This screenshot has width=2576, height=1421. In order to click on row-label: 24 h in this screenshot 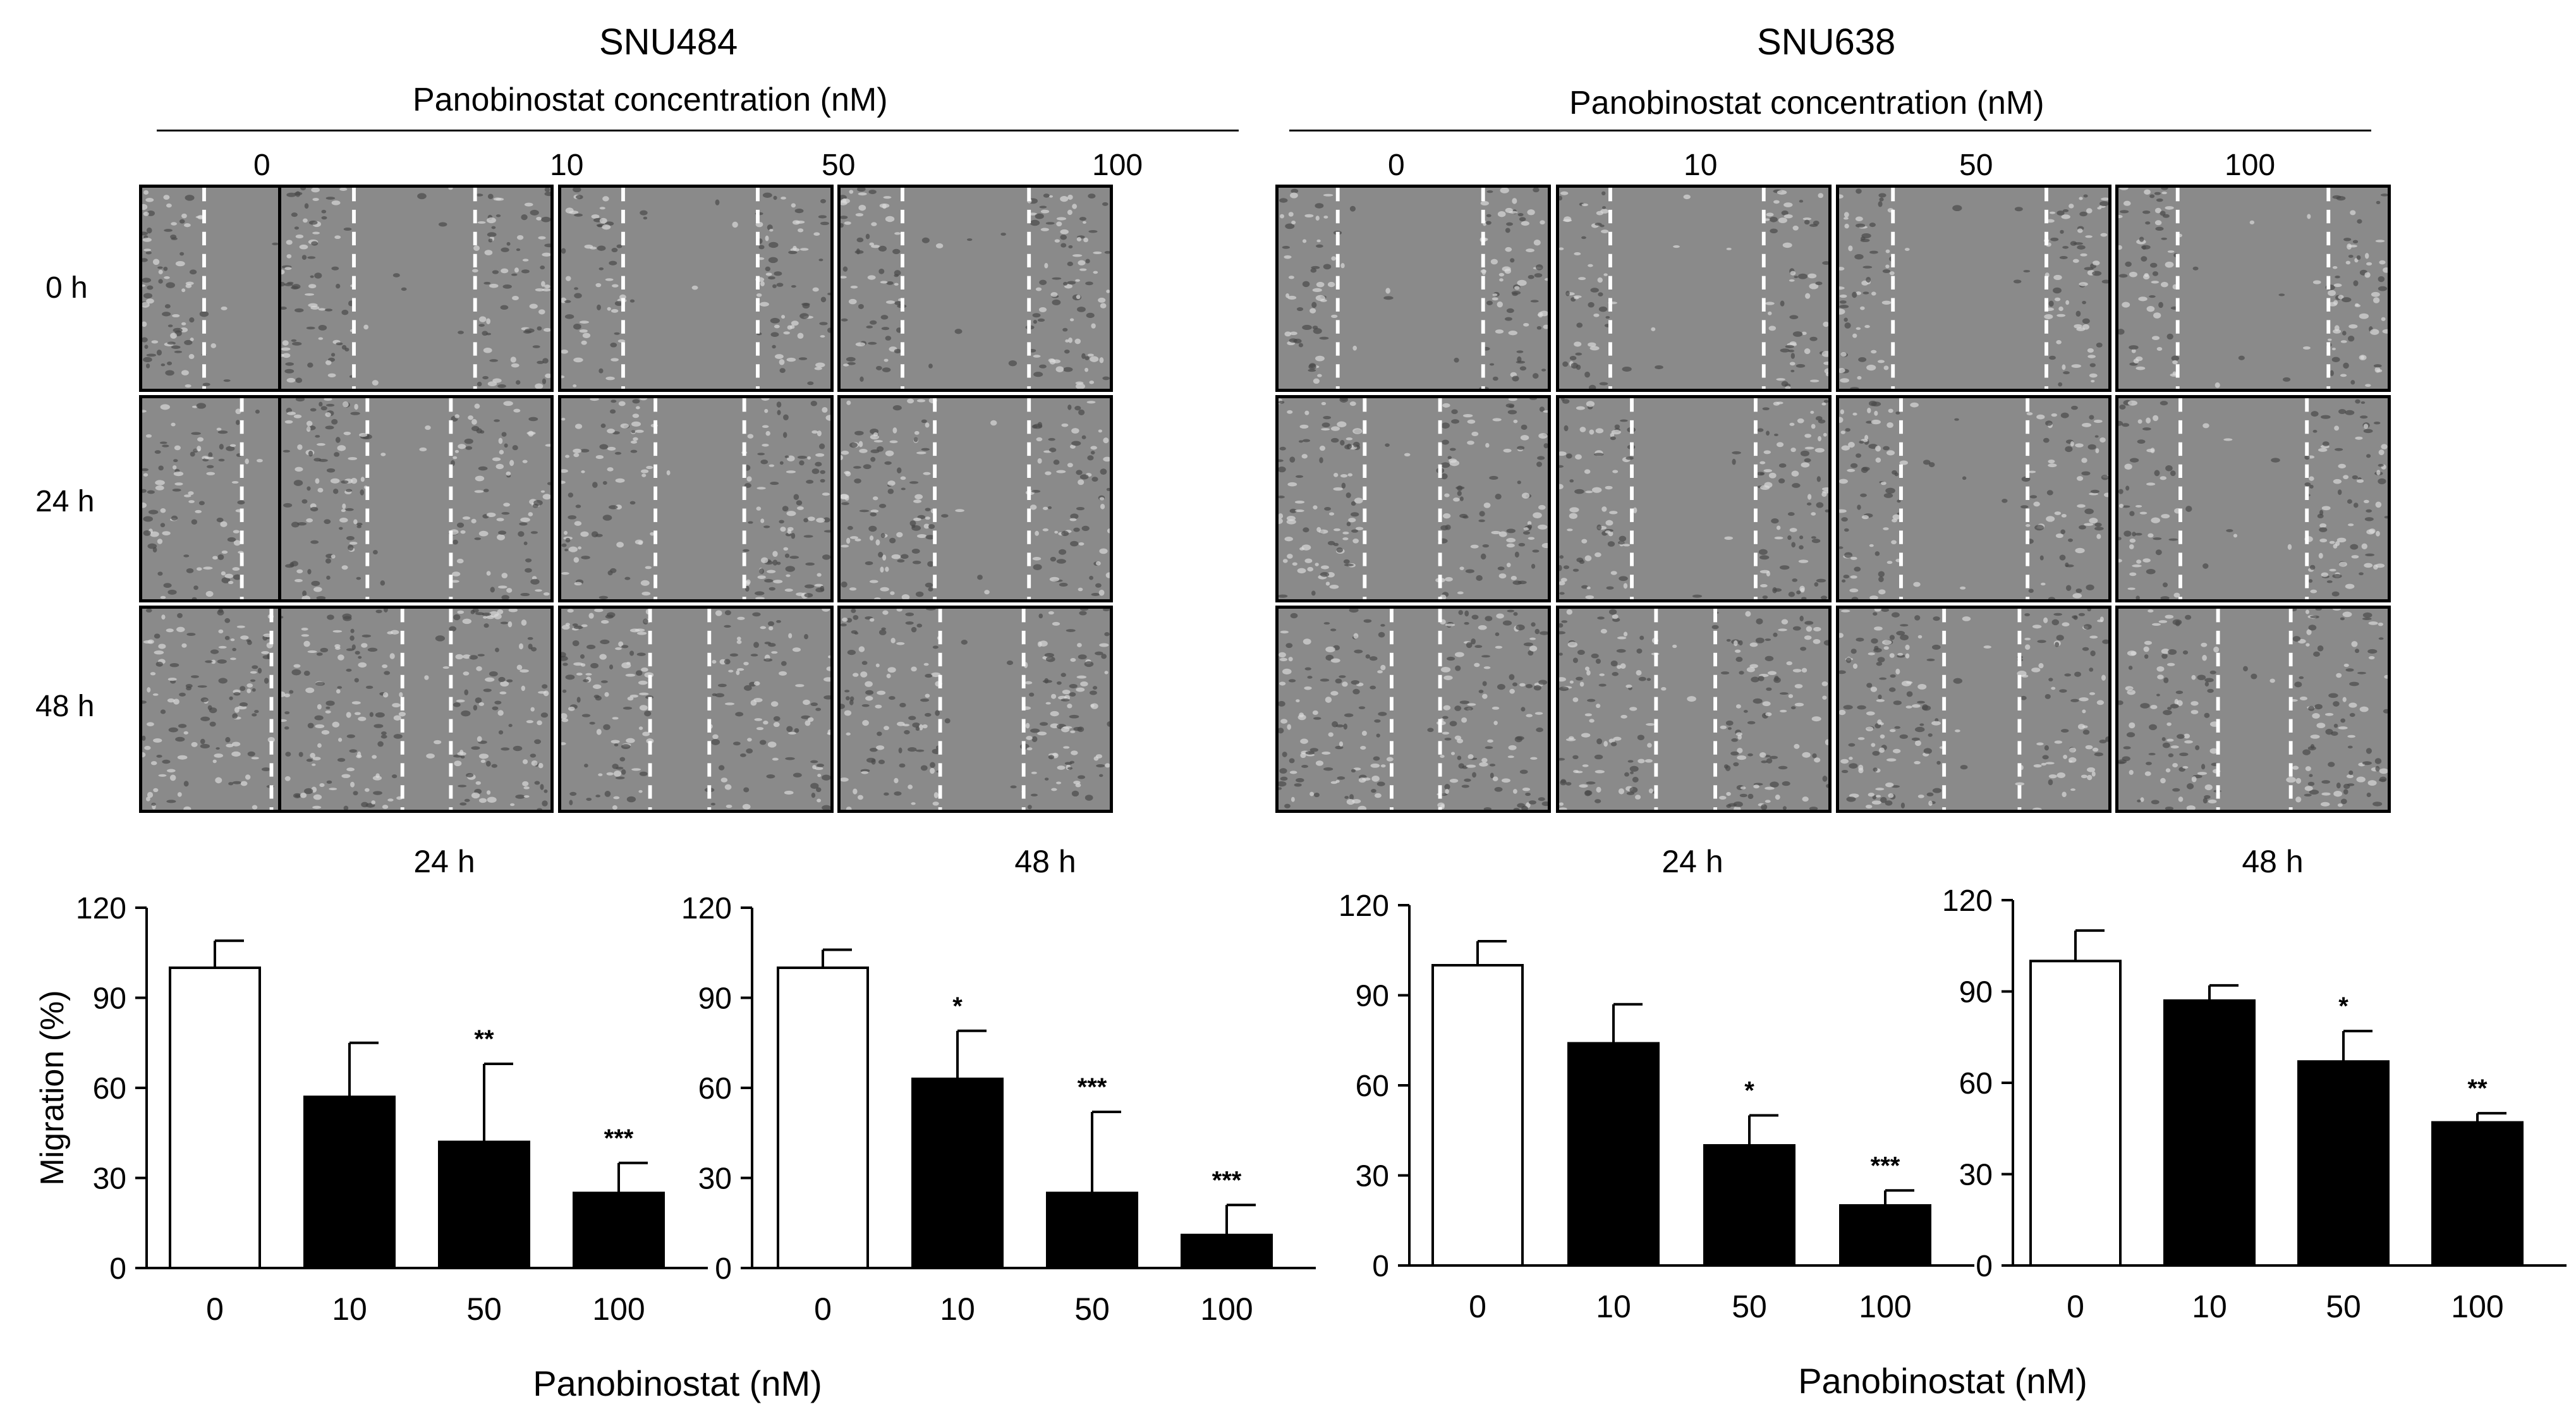, I will do `click(65, 501)`.